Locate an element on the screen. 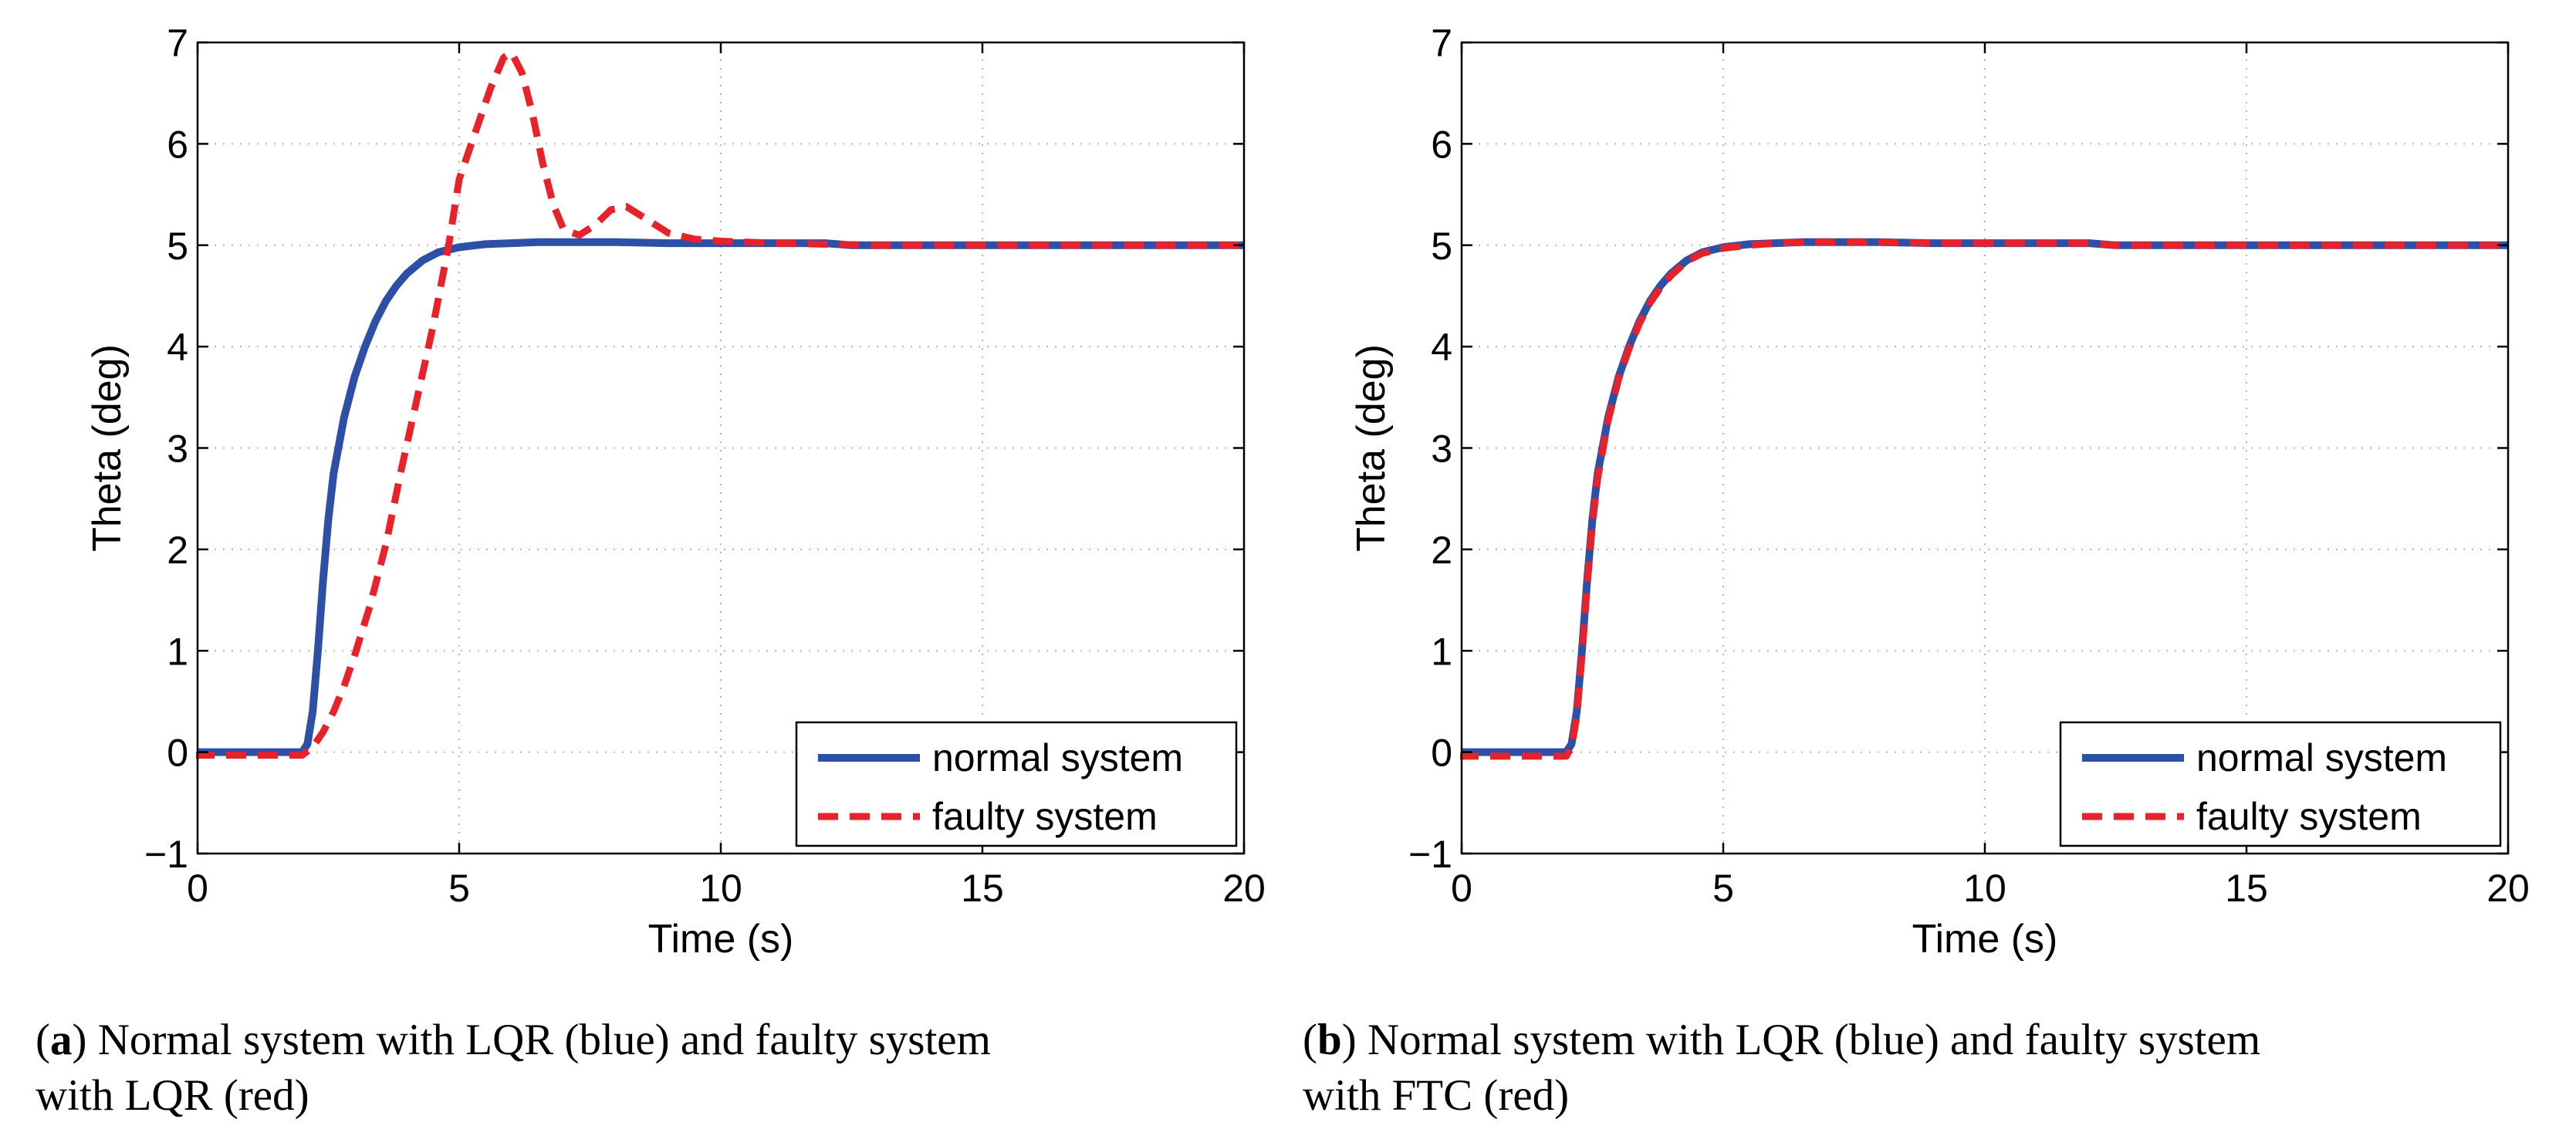 This screenshot has width=2576, height=1136. caption-a-tag: a is located at coordinates (61, 1040).